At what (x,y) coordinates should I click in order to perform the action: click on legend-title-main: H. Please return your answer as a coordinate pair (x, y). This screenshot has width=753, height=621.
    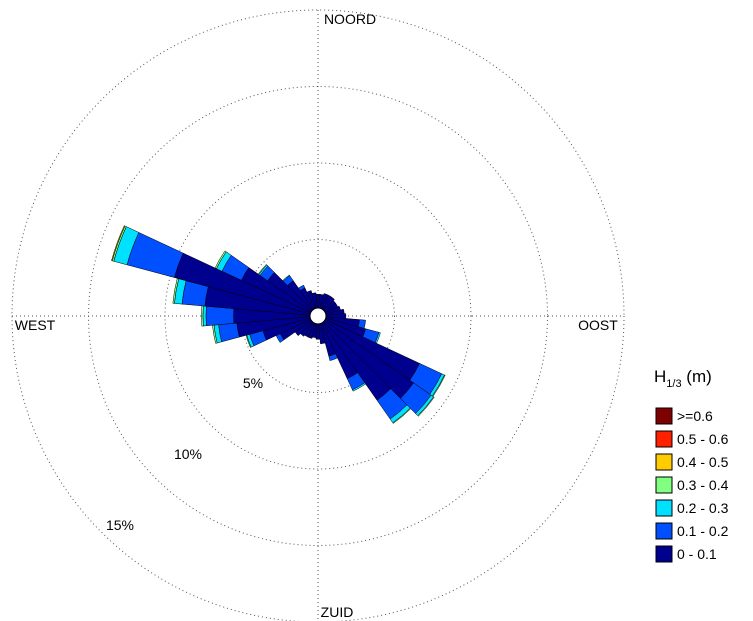
    Looking at the image, I should click on (660, 376).